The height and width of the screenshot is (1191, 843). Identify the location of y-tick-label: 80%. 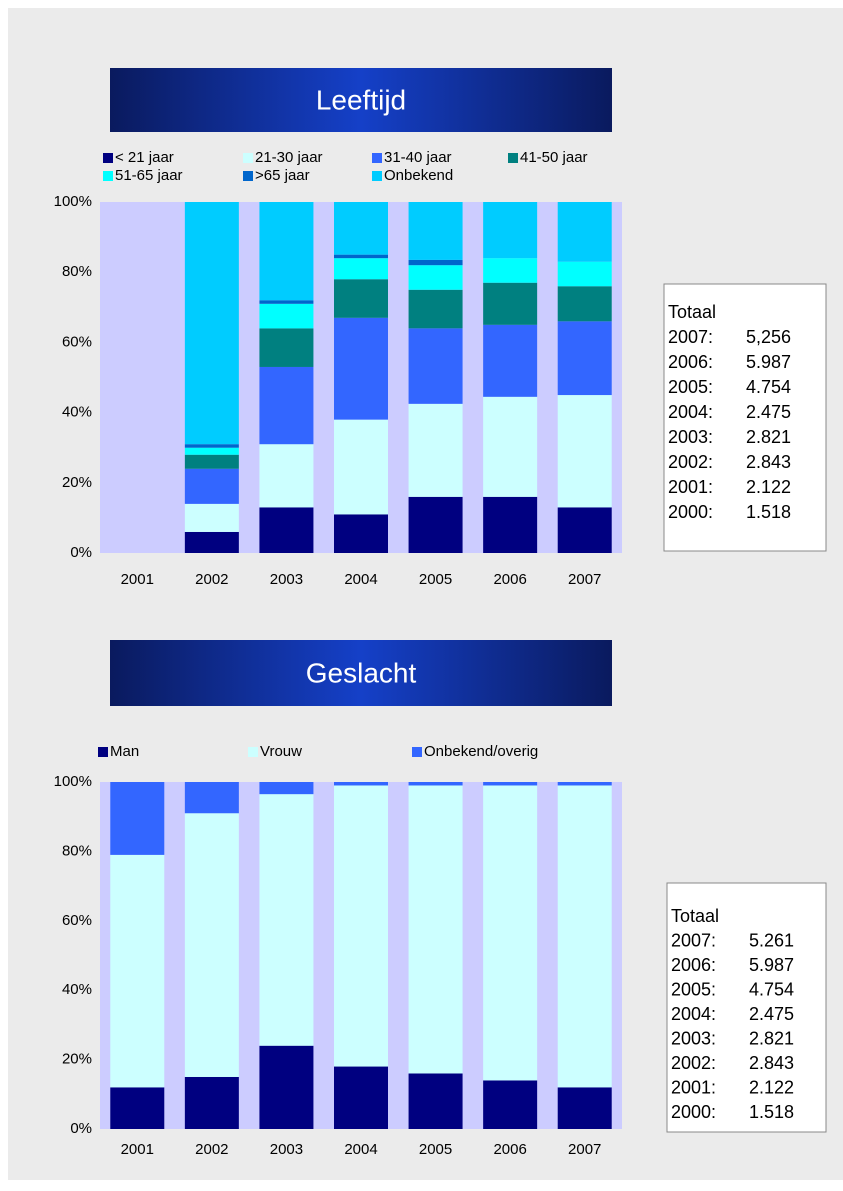
(77, 271).